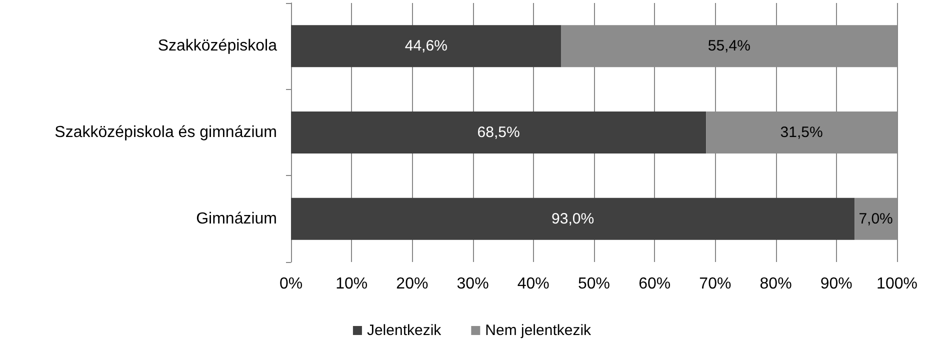  What do you see at coordinates (412, 284) in the screenshot?
I see `x-tick-label: 20%` at bounding box center [412, 284].